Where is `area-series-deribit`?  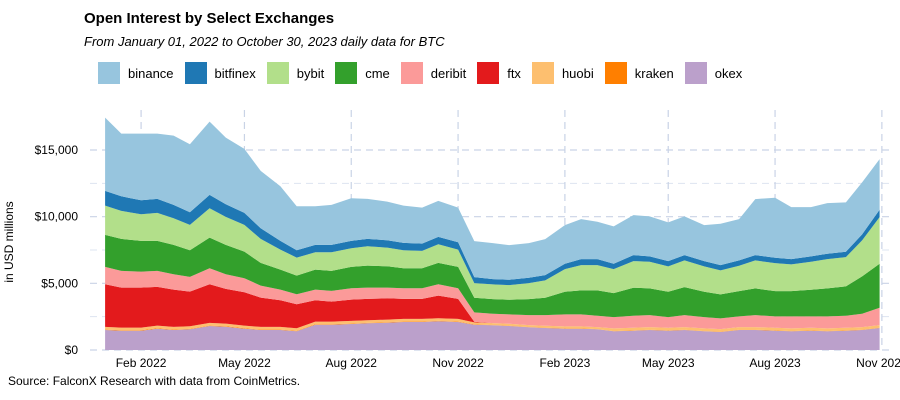 area-series-deribit is located at coordinates (492, 298).